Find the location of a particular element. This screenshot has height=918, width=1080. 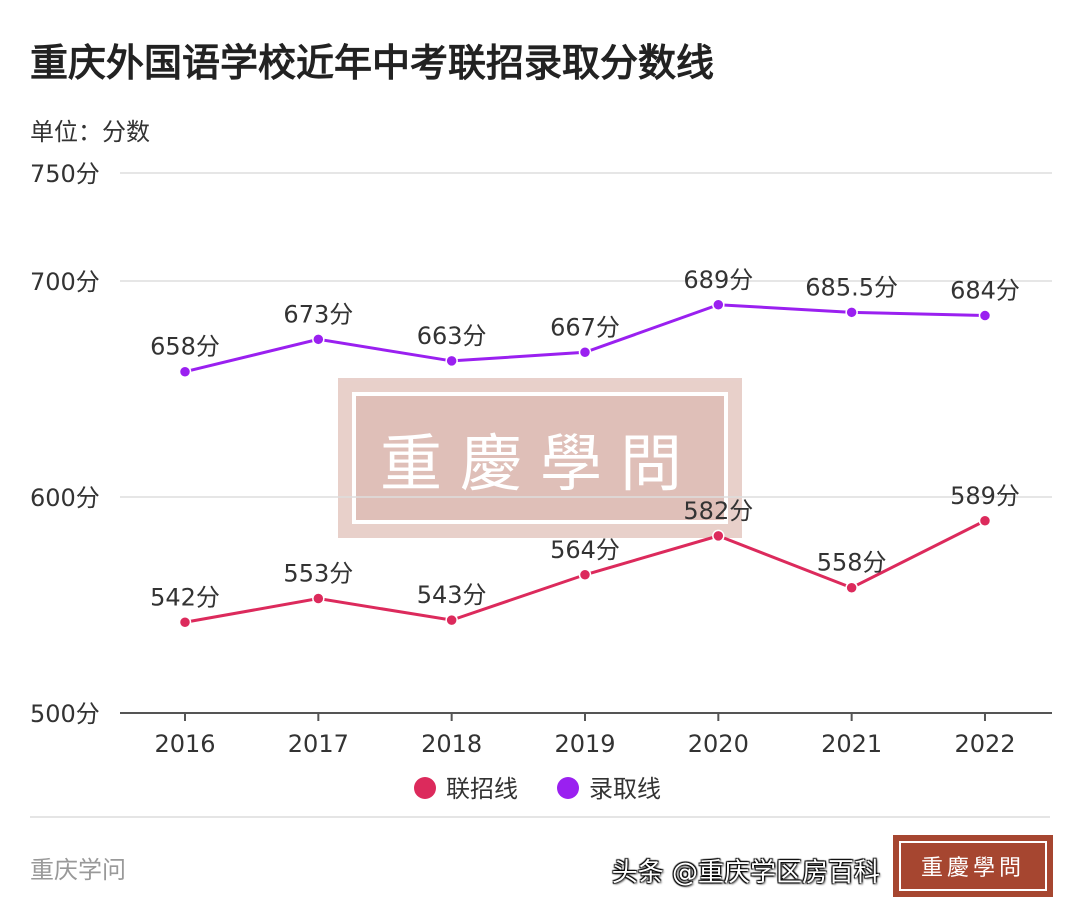

data-label: 543分 is located at coordinates (452, 595).